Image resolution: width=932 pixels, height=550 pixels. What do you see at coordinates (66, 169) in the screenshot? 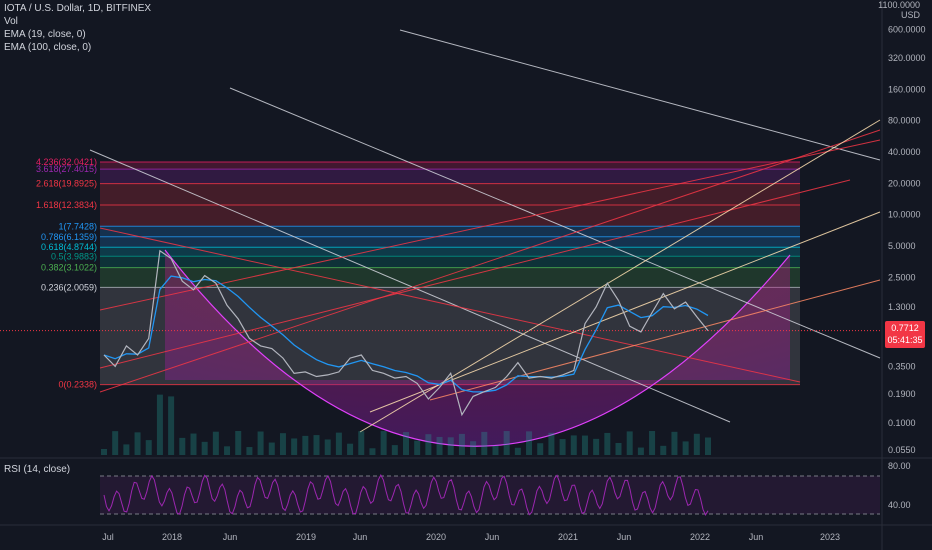
I see `fib-level-label: 3.618(27.4015)` at bounding box center [66, 169].